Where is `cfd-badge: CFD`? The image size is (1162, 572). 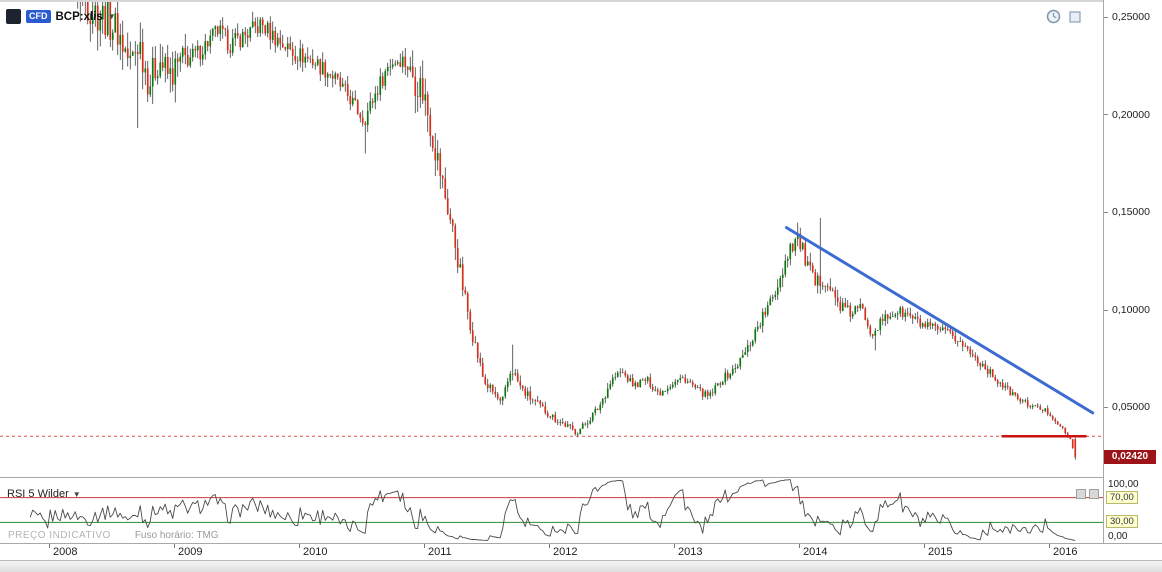 cfd-badge: CFD is located at coordinates (38, 16).